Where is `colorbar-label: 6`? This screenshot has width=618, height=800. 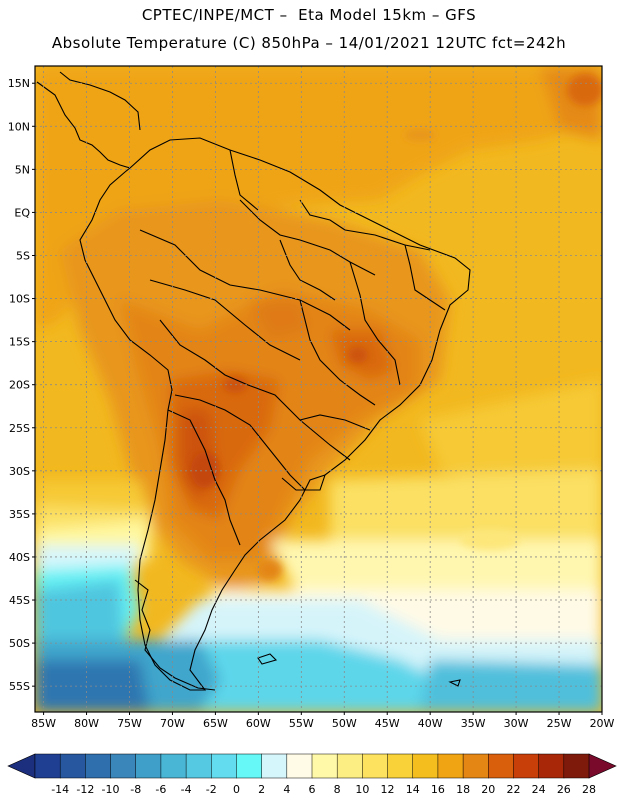 colorbar-label: 6 is located at coordinates (312, 789).